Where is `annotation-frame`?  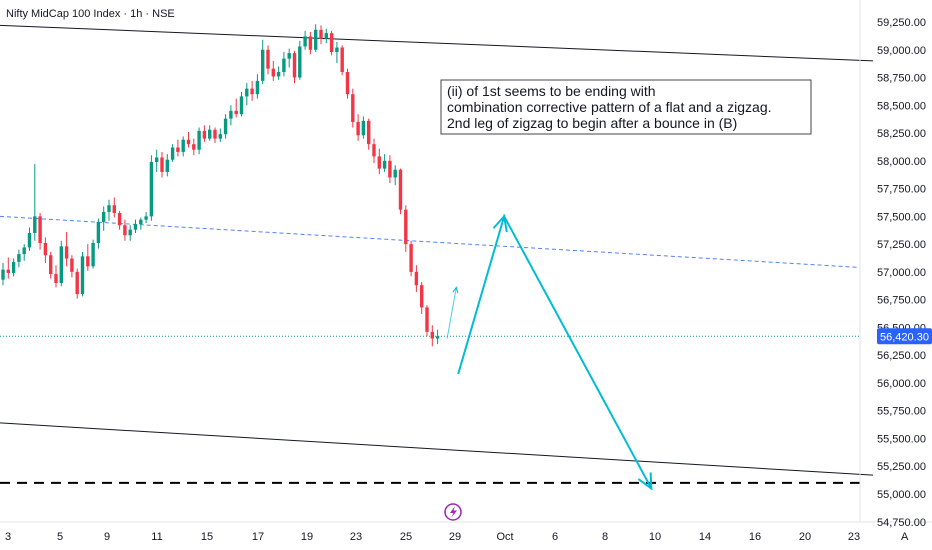 annotation-frame is located at coordinates (626, 107).